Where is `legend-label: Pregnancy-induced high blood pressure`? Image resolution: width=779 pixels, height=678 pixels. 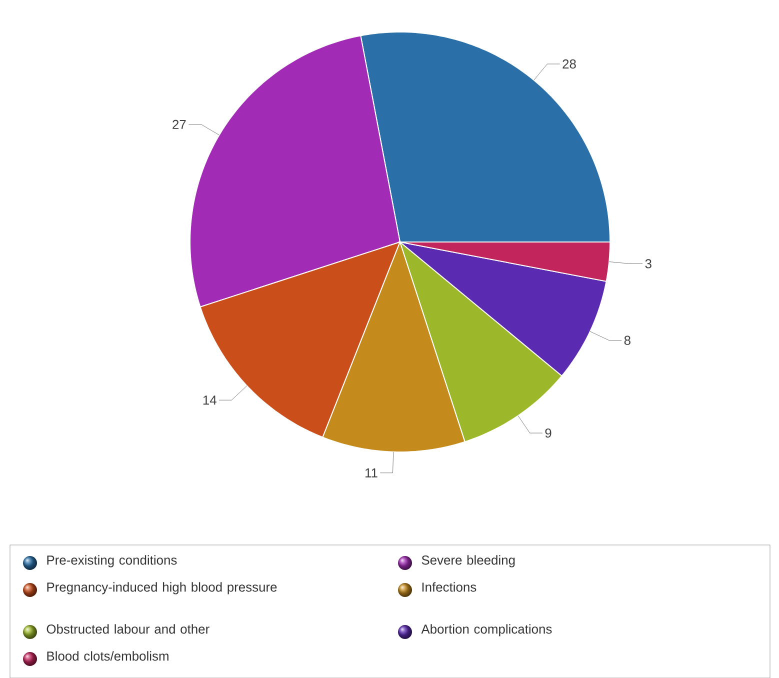 legend-label: Pregnancy-induced high blood pressure is located at coordinates (162, 588).